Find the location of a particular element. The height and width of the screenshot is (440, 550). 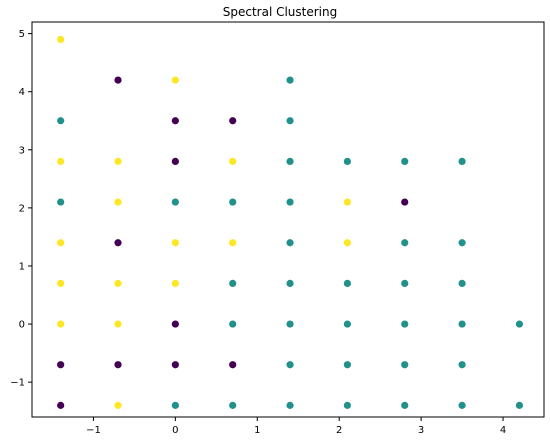

x-tick-label: 2 is located at coordinates (339, 430).